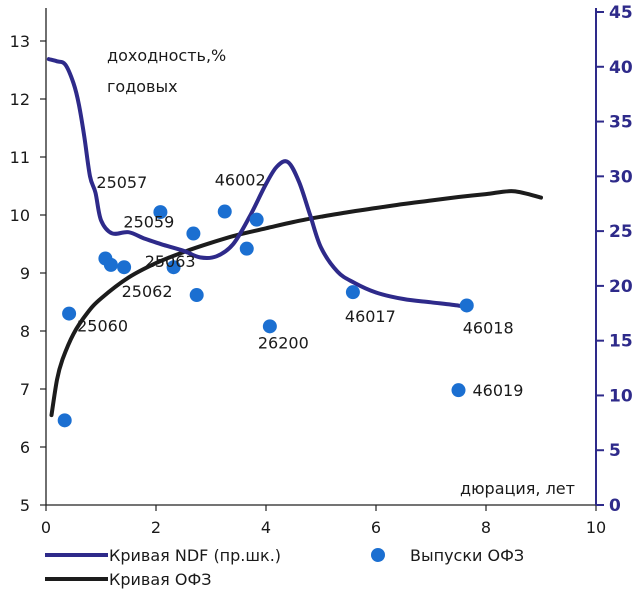 This screenshot has width=635, height=592. What do you see at coordinates (266, 527) in the screenshot?
I see `x-tick-label: 4` at bounding box center [266, 527].